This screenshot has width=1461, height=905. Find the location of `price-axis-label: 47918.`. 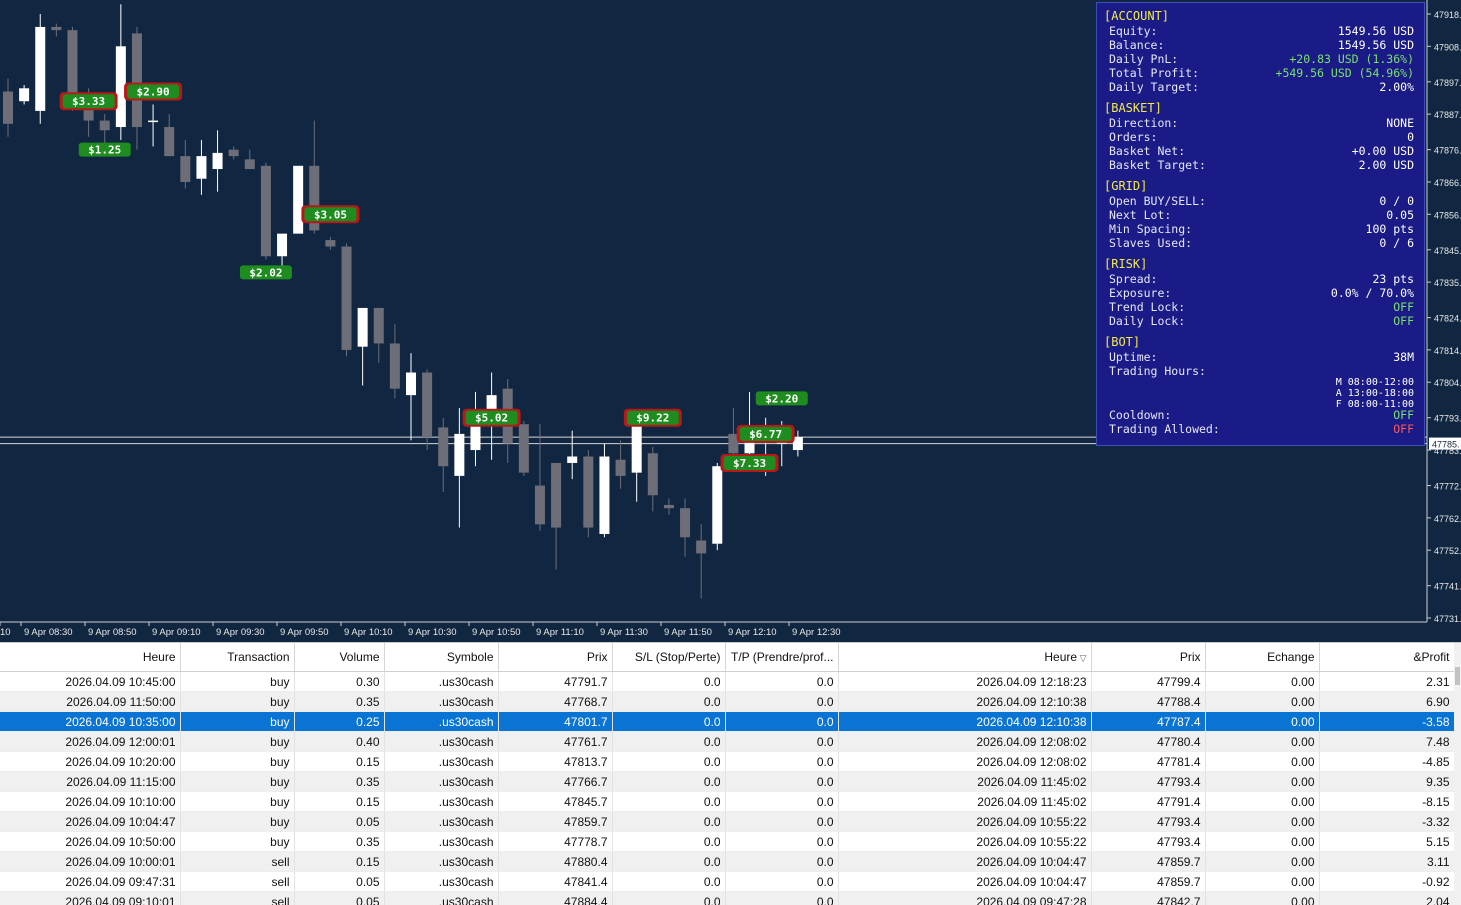

price-axis-label: 47918. is located at coordinates (1447, 15).